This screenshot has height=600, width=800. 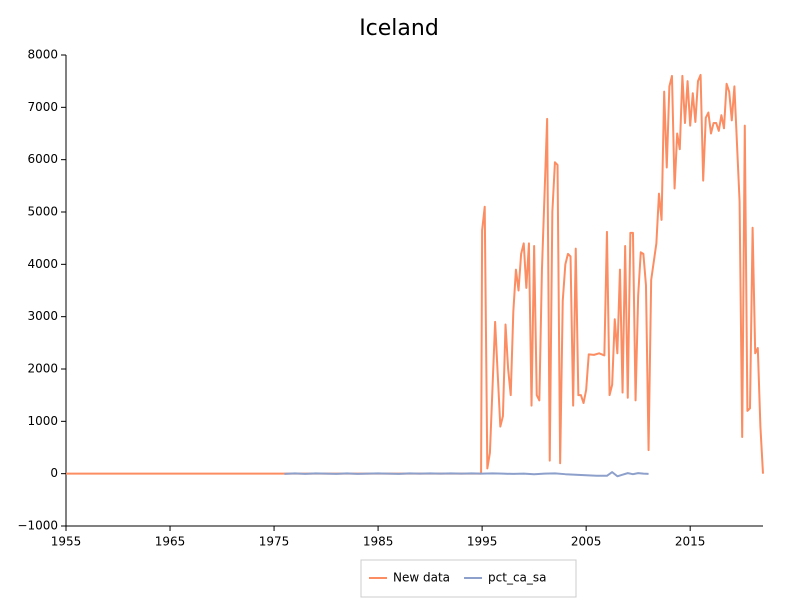 What do you see at coordinates (42, 159) in the screenshot?
I see `y-tick-label: 6000` at bounding box center [42, 159].